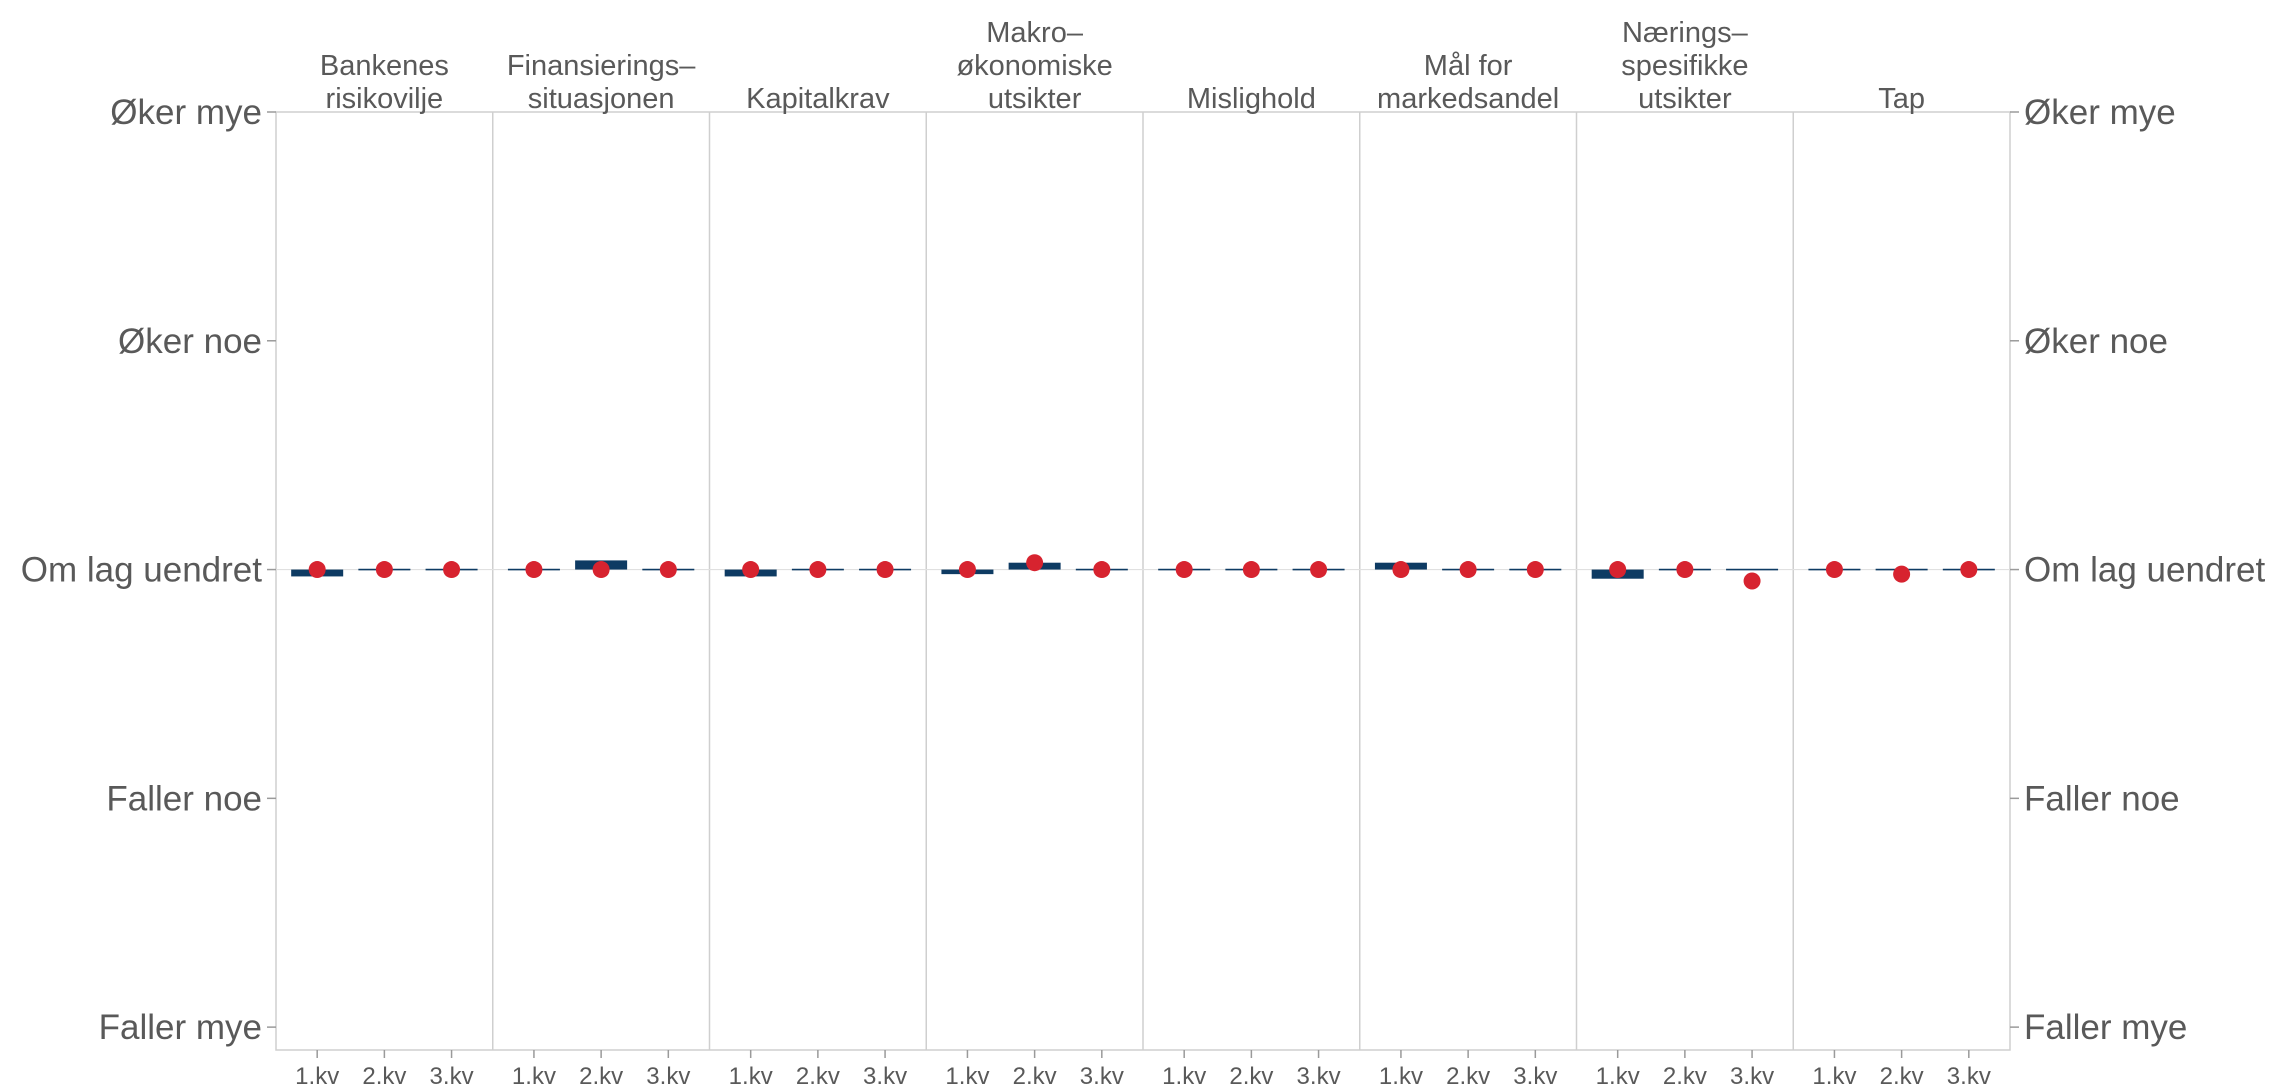 The image size is (2281, 1089). I want to click on y-tick-label-left: Om lag uendret, so click(142, 570).